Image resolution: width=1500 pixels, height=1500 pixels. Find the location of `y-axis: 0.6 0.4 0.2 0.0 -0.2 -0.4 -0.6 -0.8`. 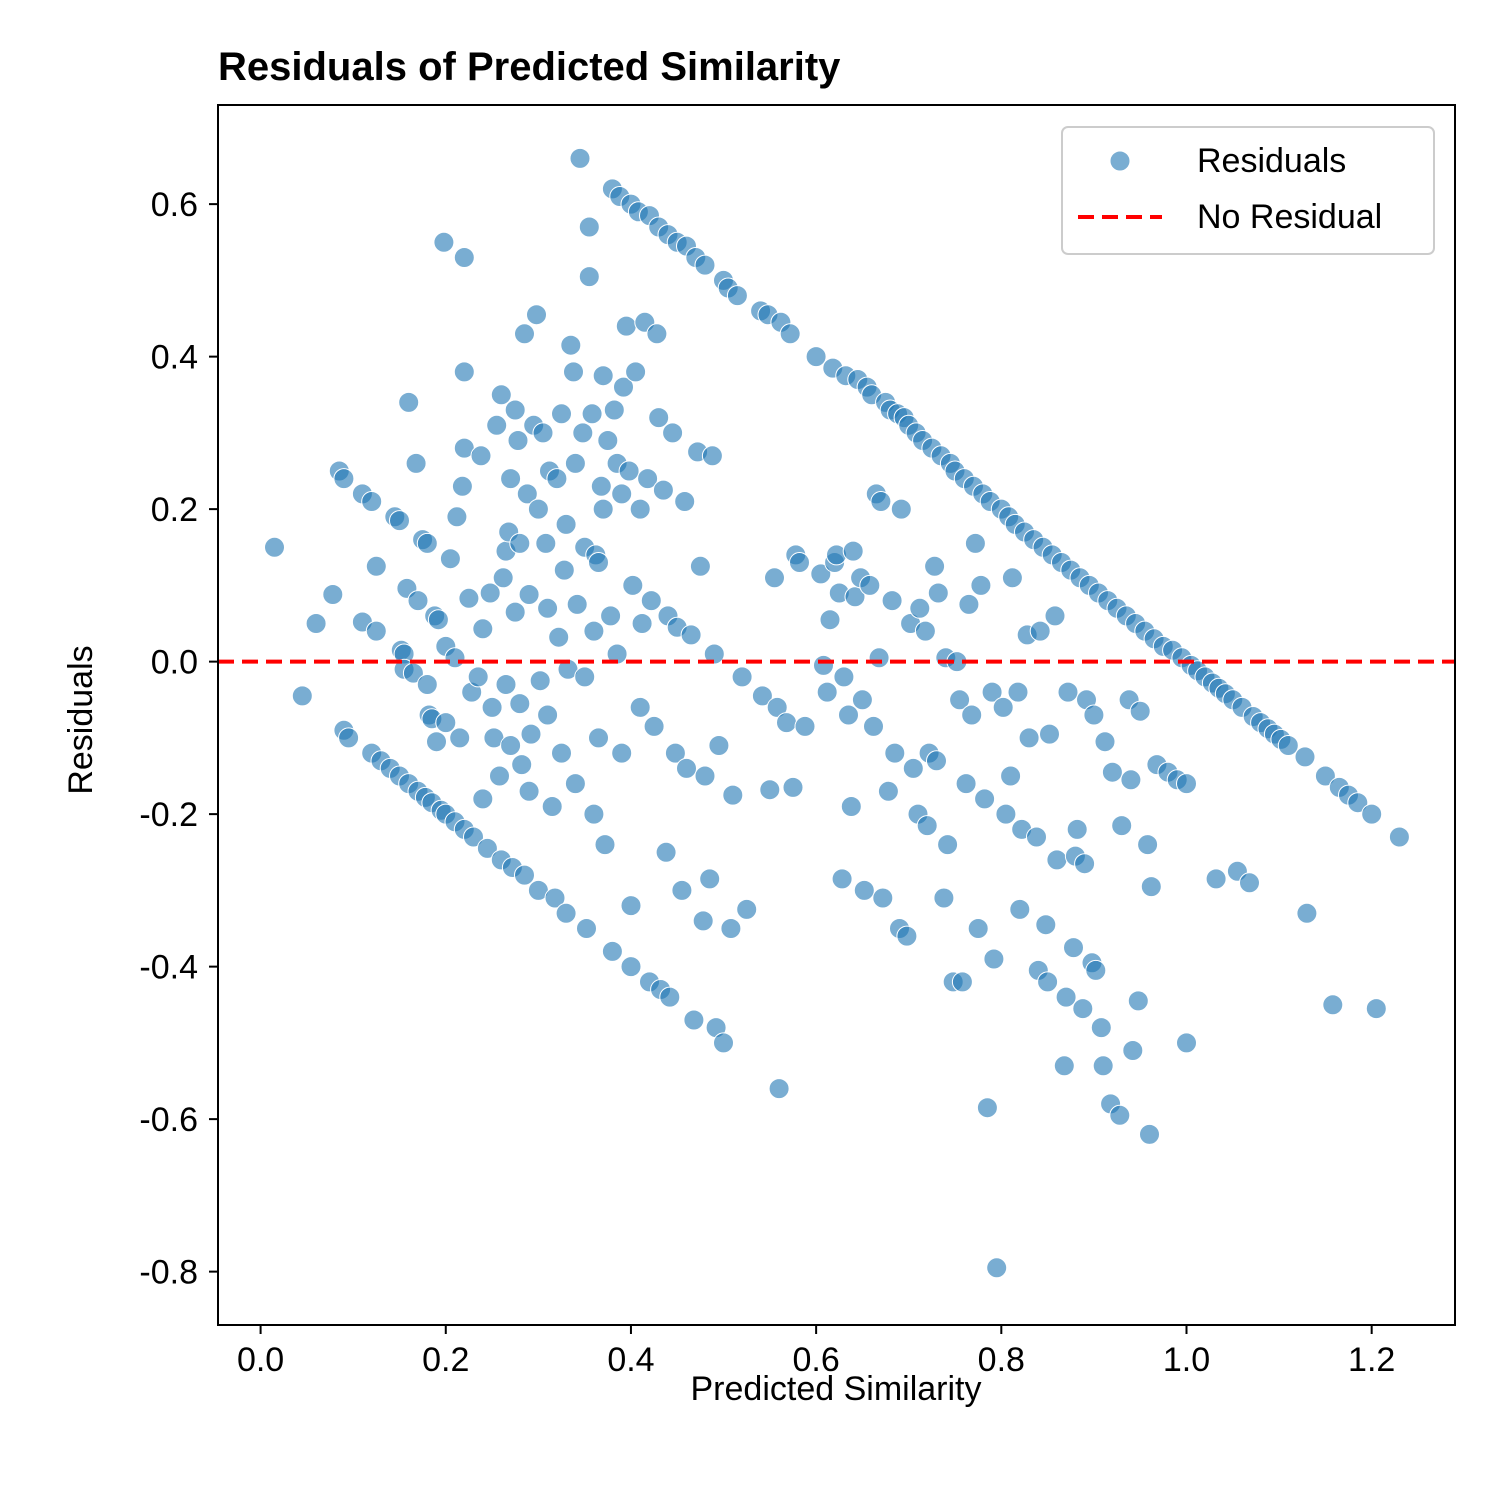

y-axis: 0.6 0.4 0.2 0.0 -0.2 -0.4 -0.6 -0.8 is located at coordinates (178, 739).